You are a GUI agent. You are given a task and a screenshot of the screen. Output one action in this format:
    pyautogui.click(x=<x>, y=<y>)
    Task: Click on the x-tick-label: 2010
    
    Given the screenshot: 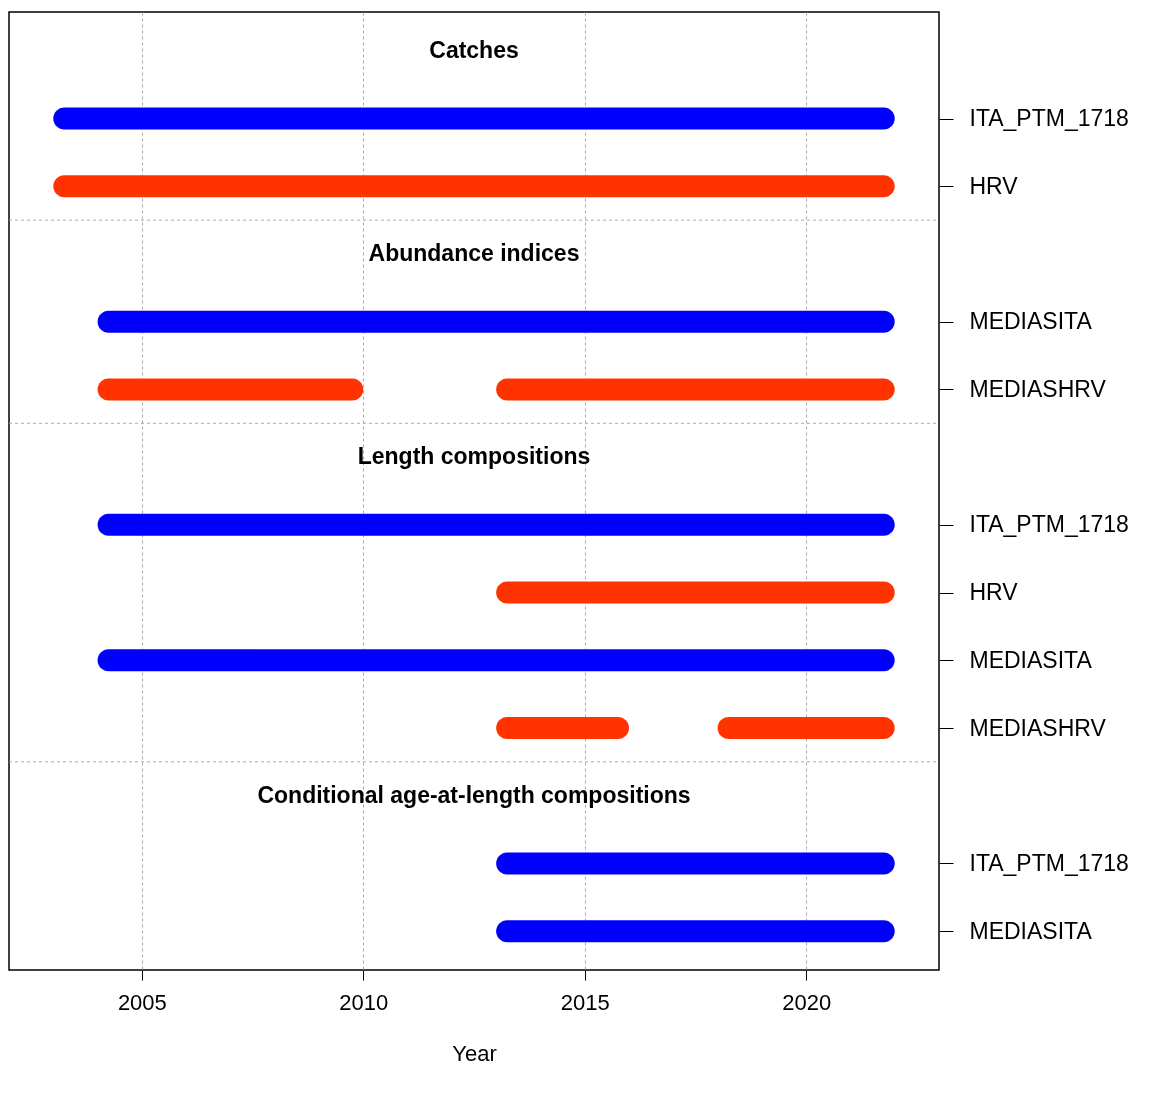 What is the action you would take?
    pyautogui.click(x=364, y=1002)
    